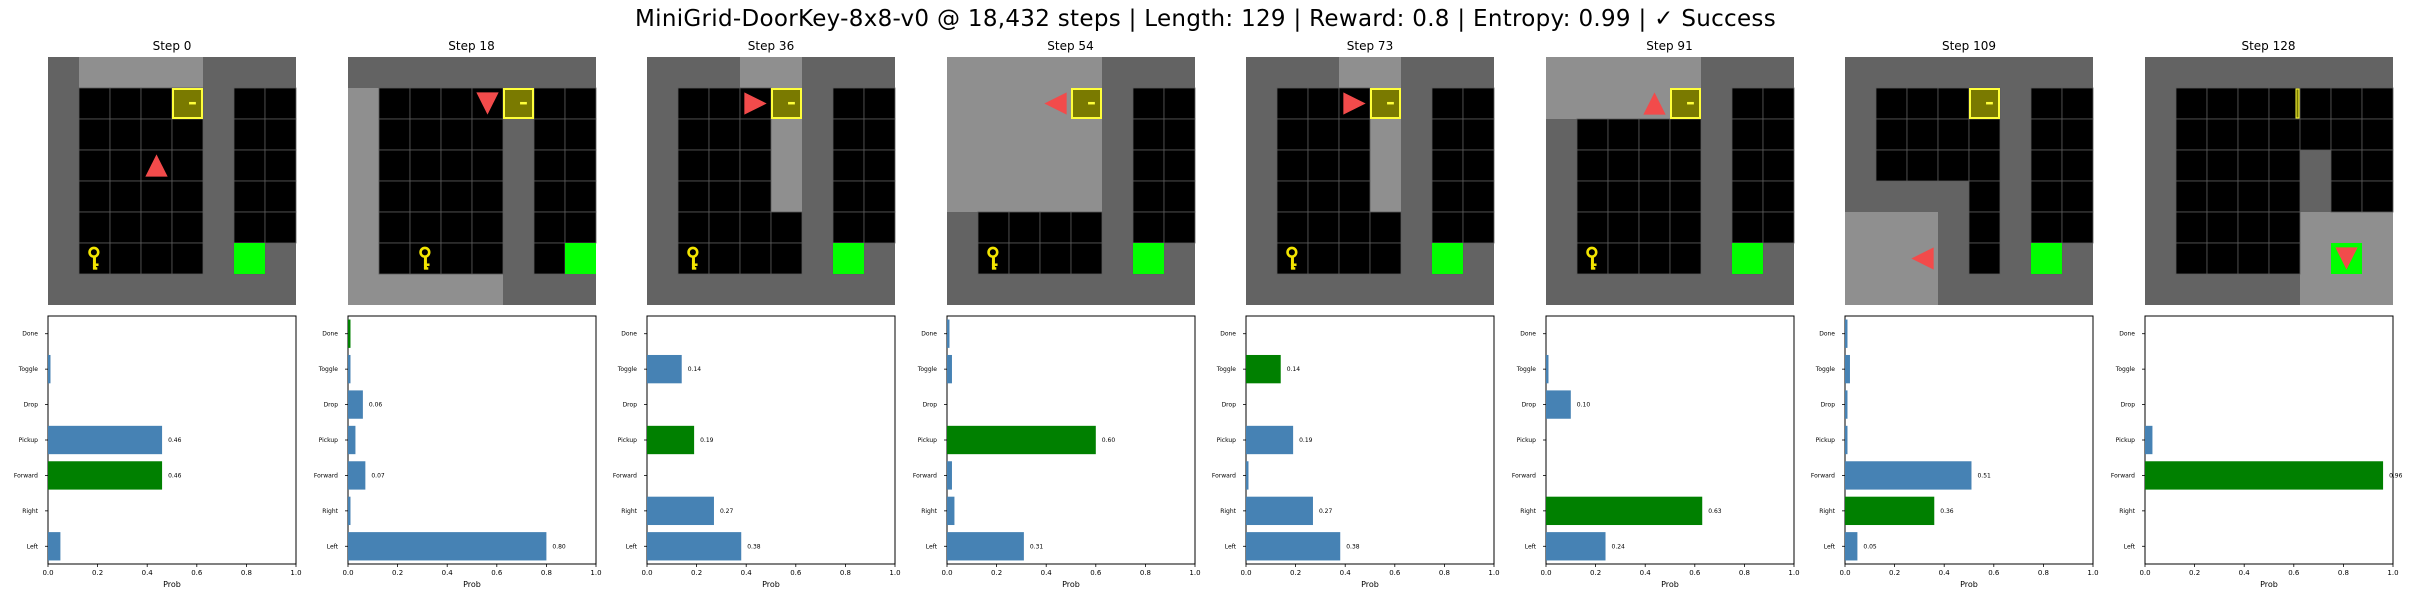 This screenshot has height=611, width=2411. What do you see at coordinates (1595, 573) in the screenshot?
I see `x-tick-label: 0.2` at bounding box center [1595, 573].